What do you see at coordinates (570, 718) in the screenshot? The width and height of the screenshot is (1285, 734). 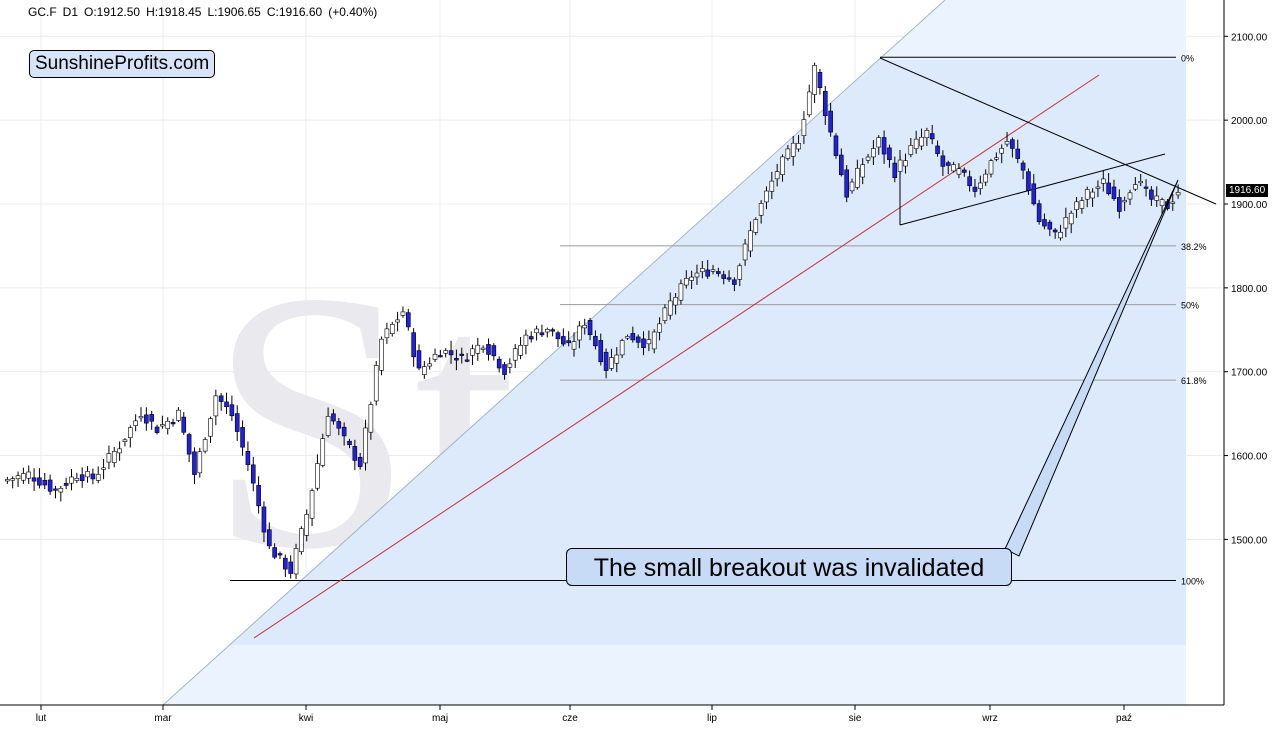 I see `time-tick-label-4: cze` at bounding box center [570, 718].